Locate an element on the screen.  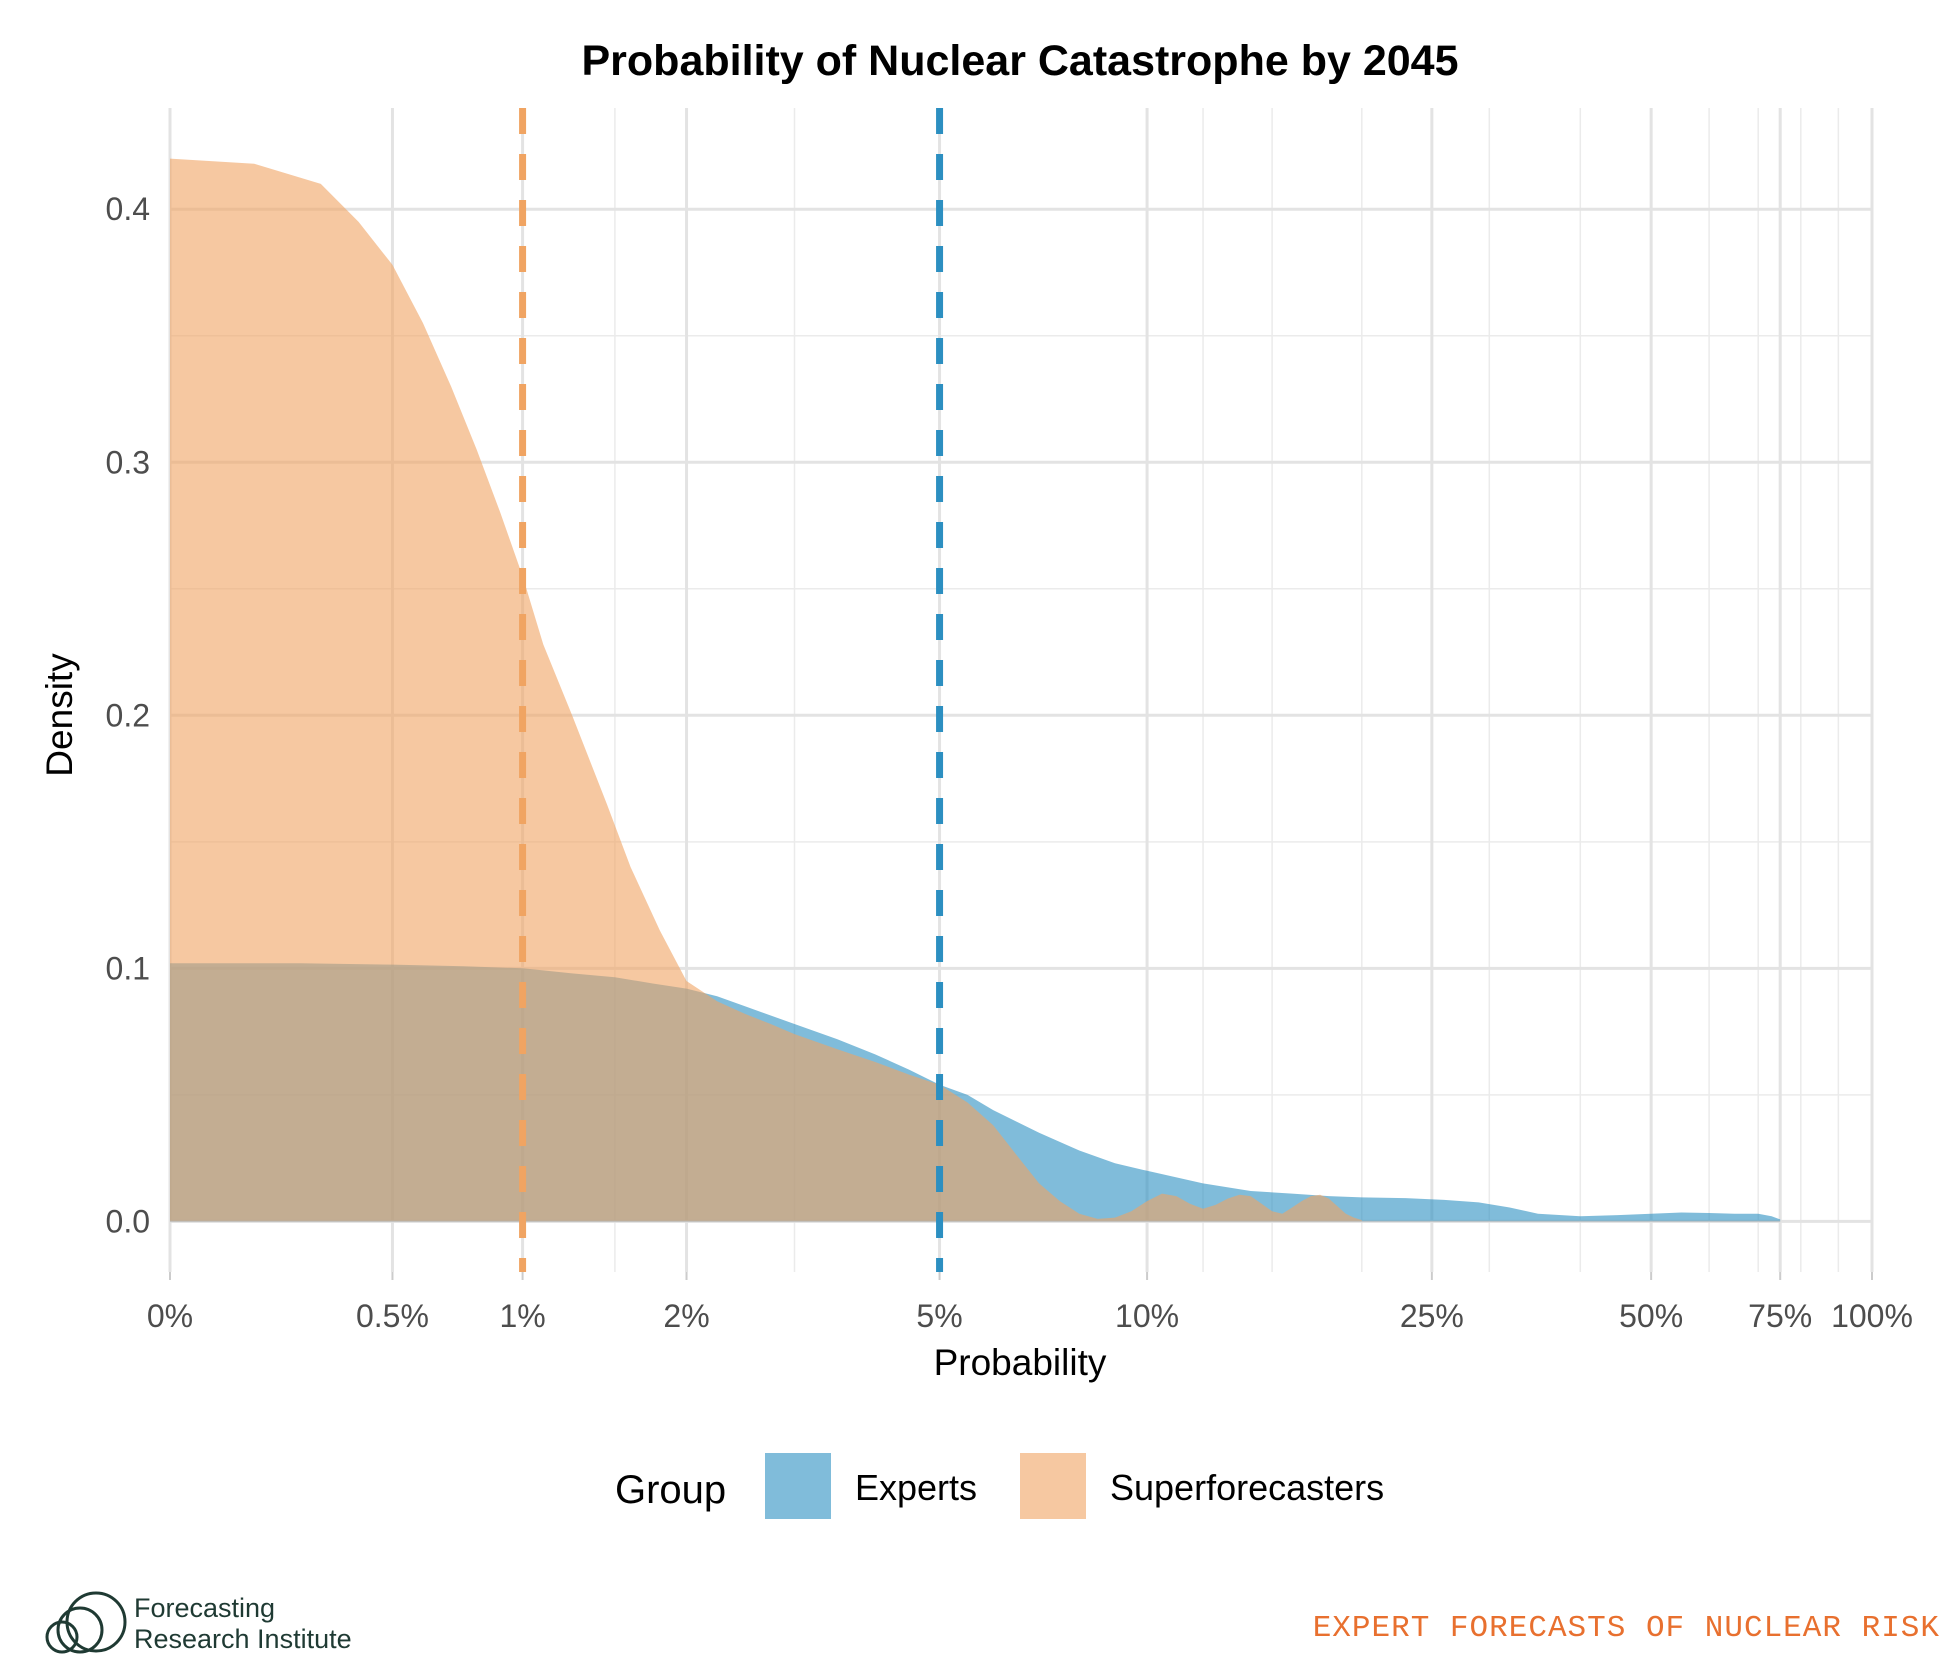
y-tick-label: 0.1 is located at coordinates (128, 968).